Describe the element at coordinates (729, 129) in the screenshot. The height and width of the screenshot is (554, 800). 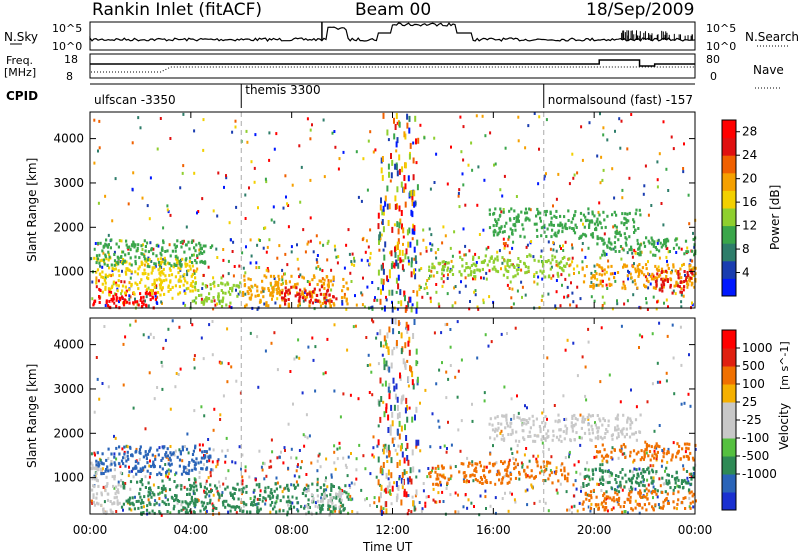
I see `power-colorbar-swatch` at that location.